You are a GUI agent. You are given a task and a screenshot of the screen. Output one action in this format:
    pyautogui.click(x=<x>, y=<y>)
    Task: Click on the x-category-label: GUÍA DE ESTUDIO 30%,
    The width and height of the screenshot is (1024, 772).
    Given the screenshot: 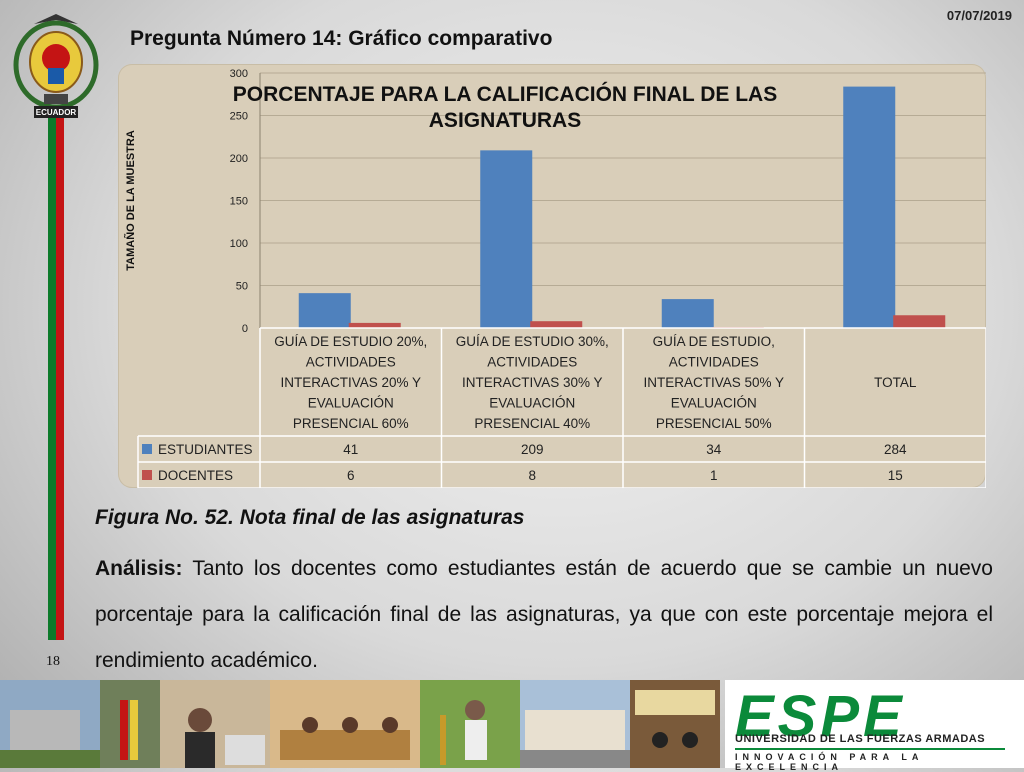 What is the action you would take?
    pyautogui.click(x=532, y=341)
    